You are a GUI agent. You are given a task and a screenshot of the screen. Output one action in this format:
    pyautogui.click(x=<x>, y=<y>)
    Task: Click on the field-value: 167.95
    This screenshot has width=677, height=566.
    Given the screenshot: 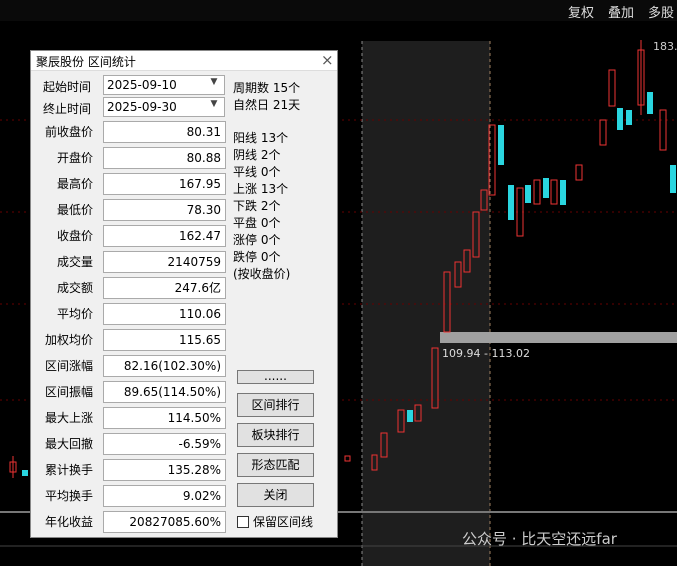 What is the action you would take?
    pyautogui.click(x=164, y=184)
    